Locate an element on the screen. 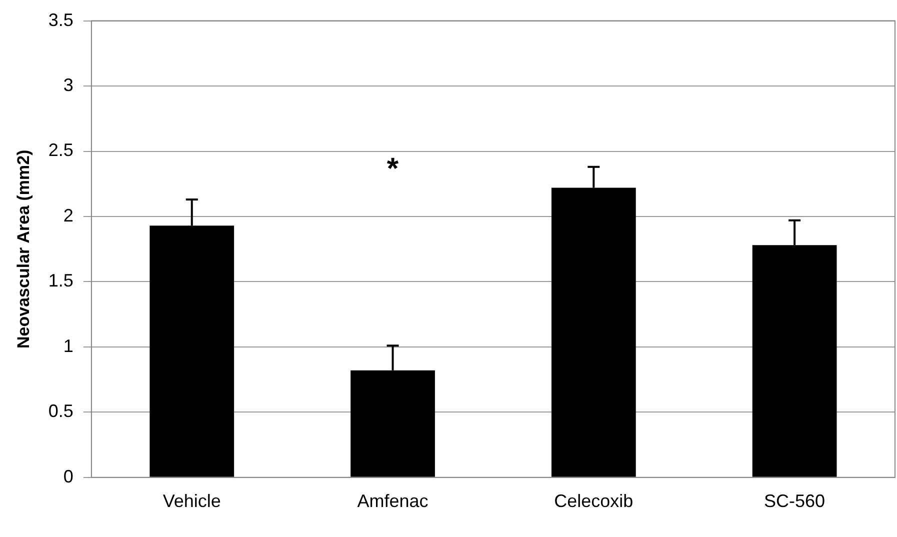 The width and height of the screenshot is (897, 537). y-tick-label: 3 is located at coordinates (68, 84).